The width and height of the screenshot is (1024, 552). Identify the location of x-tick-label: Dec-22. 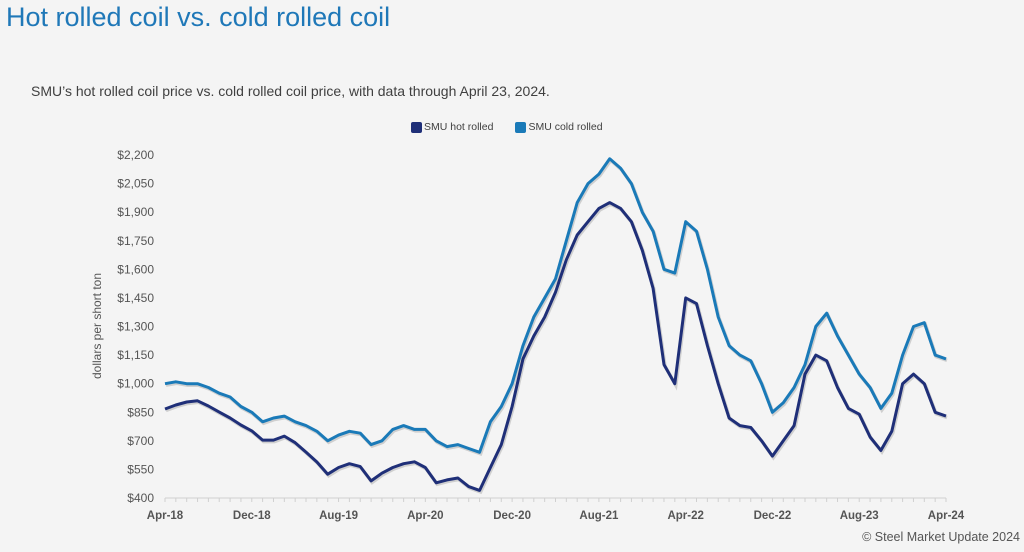
(773, 516).